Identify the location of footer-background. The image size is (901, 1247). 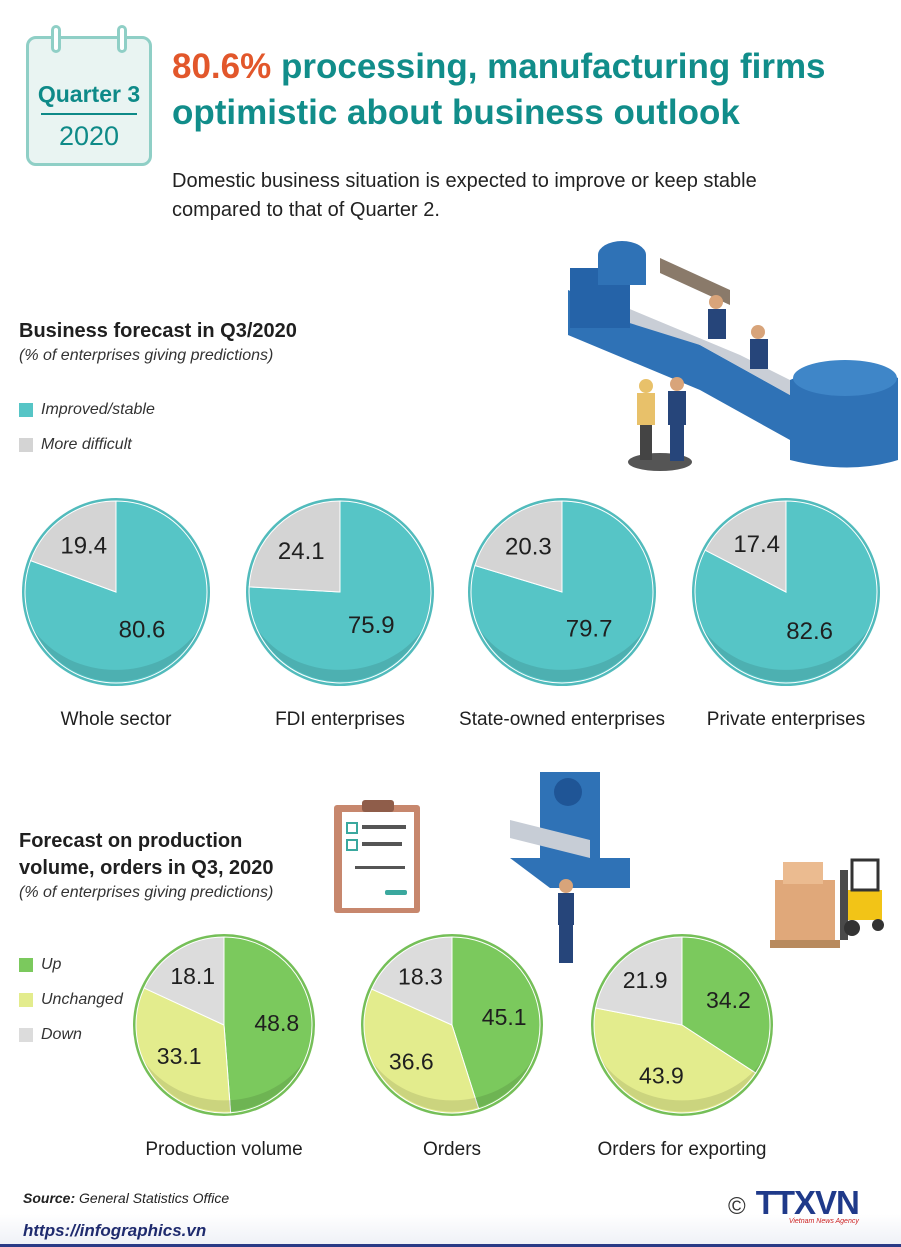
(450, 1230).